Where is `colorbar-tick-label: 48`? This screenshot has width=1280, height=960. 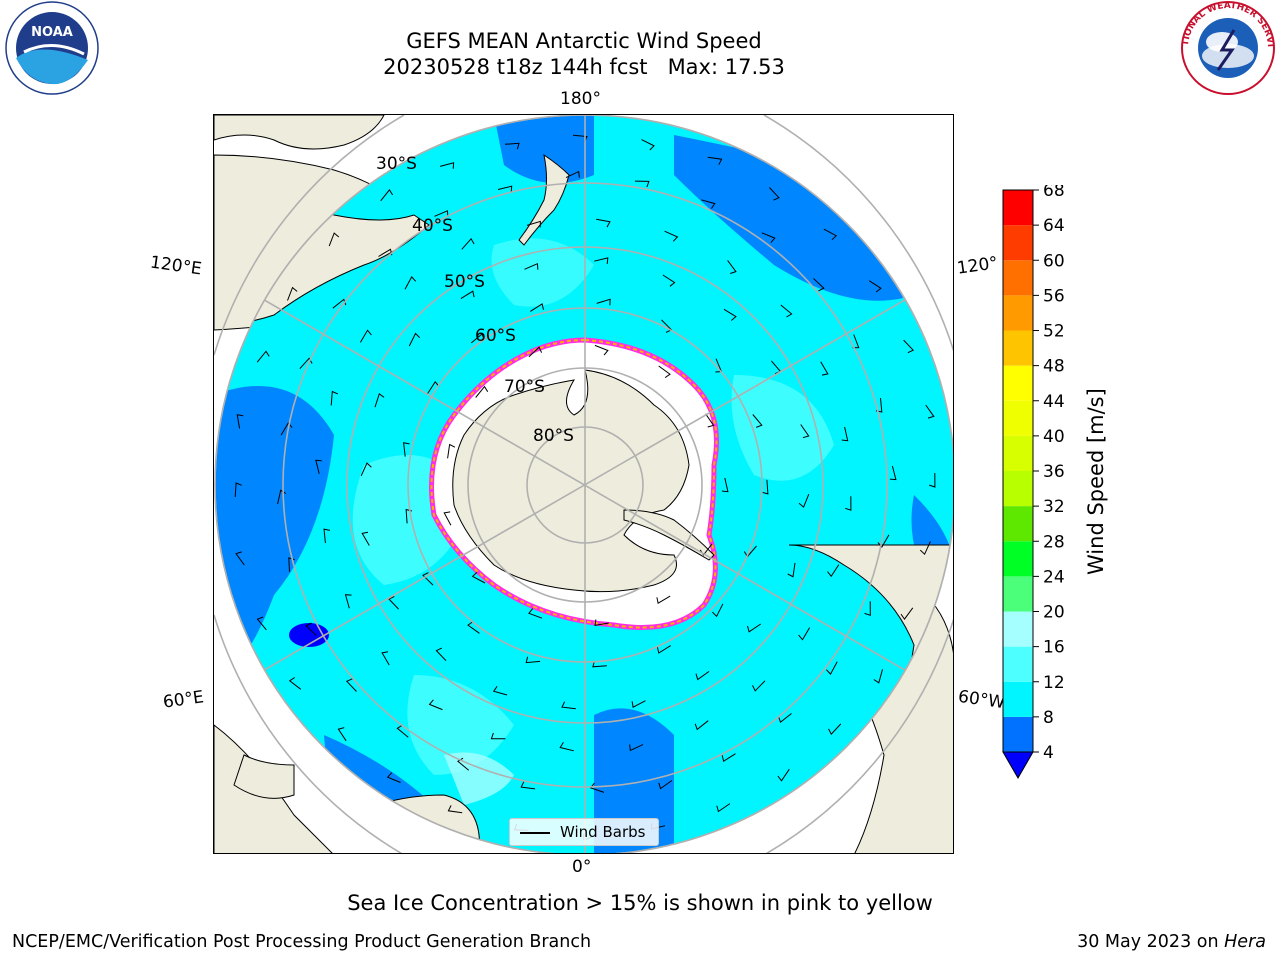
colorbar-tick-label: 48 is located at coordinates (1054, 367).